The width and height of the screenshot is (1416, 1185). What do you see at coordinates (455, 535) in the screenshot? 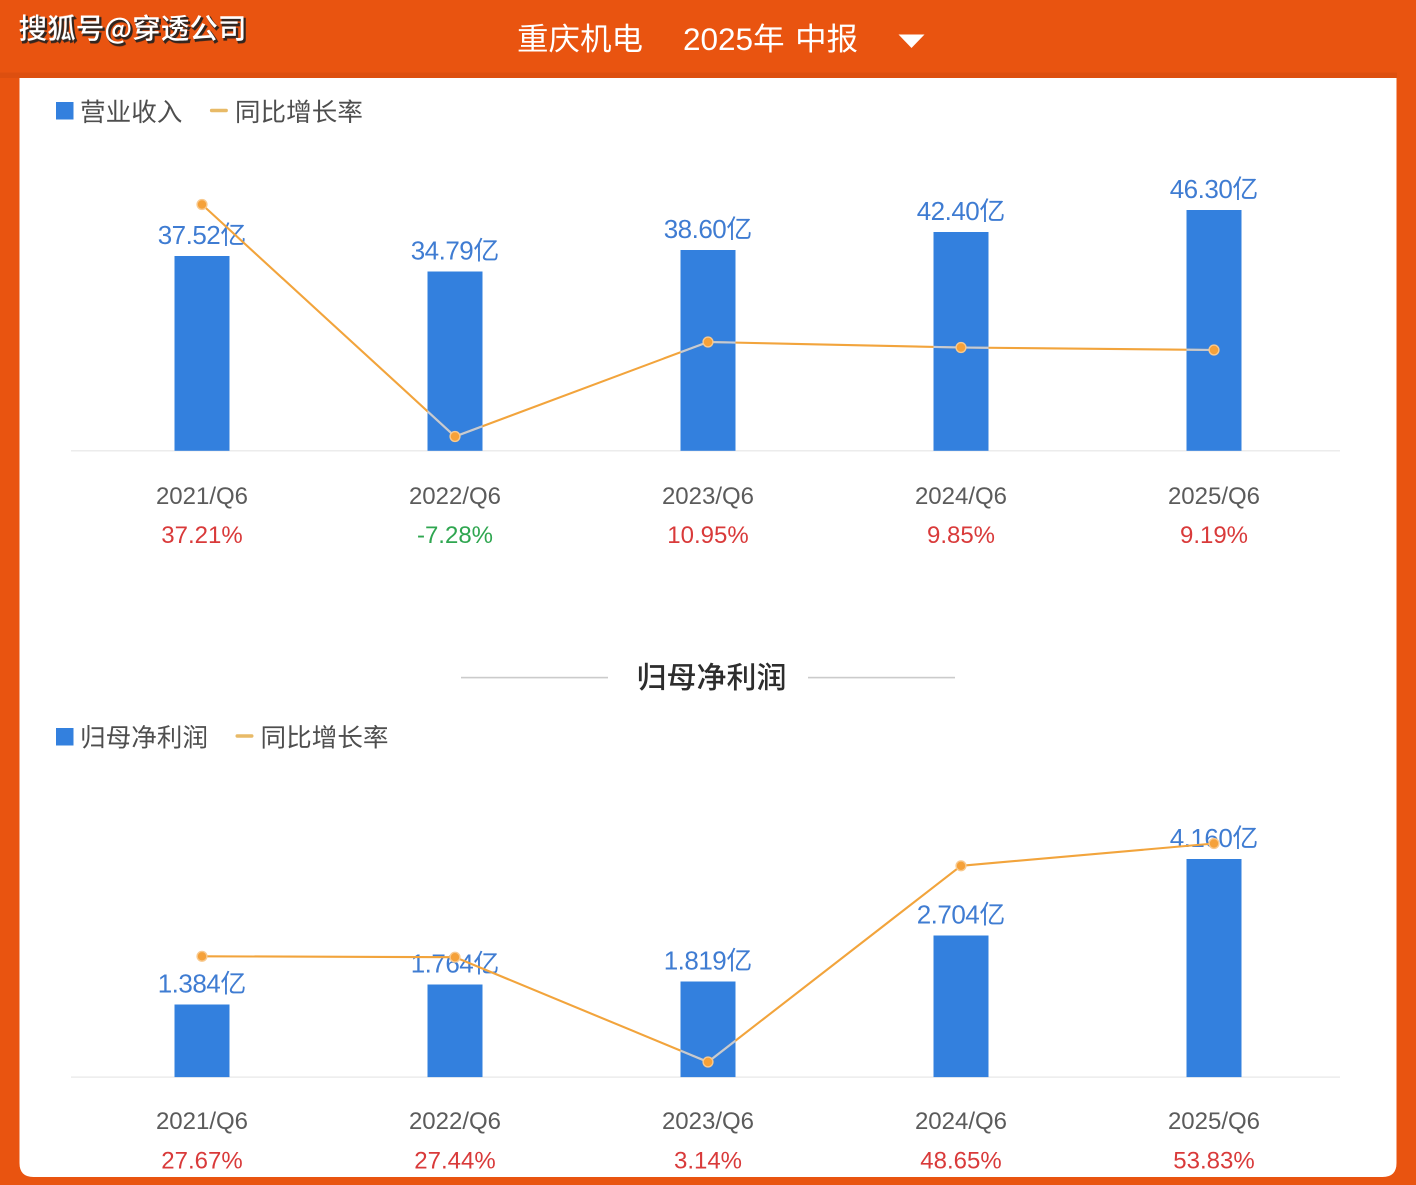
I see `svg-text: -7.28%` at bounding box center [455, 535].